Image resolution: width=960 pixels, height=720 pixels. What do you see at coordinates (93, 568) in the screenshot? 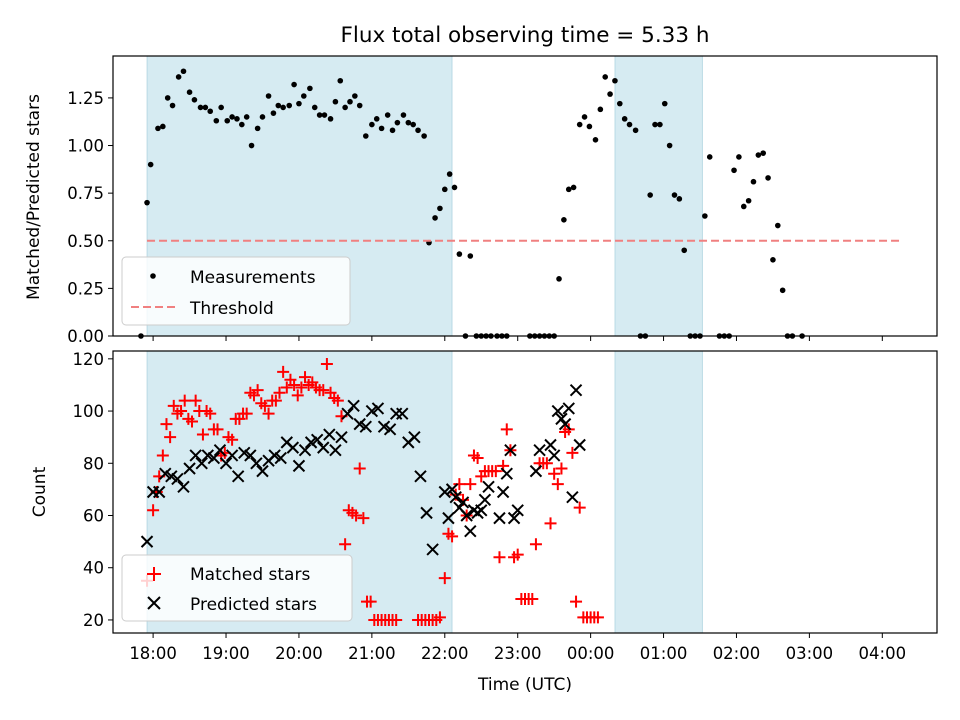
I see `count-y-tick-label: 40` at bounding box center [93, 568].